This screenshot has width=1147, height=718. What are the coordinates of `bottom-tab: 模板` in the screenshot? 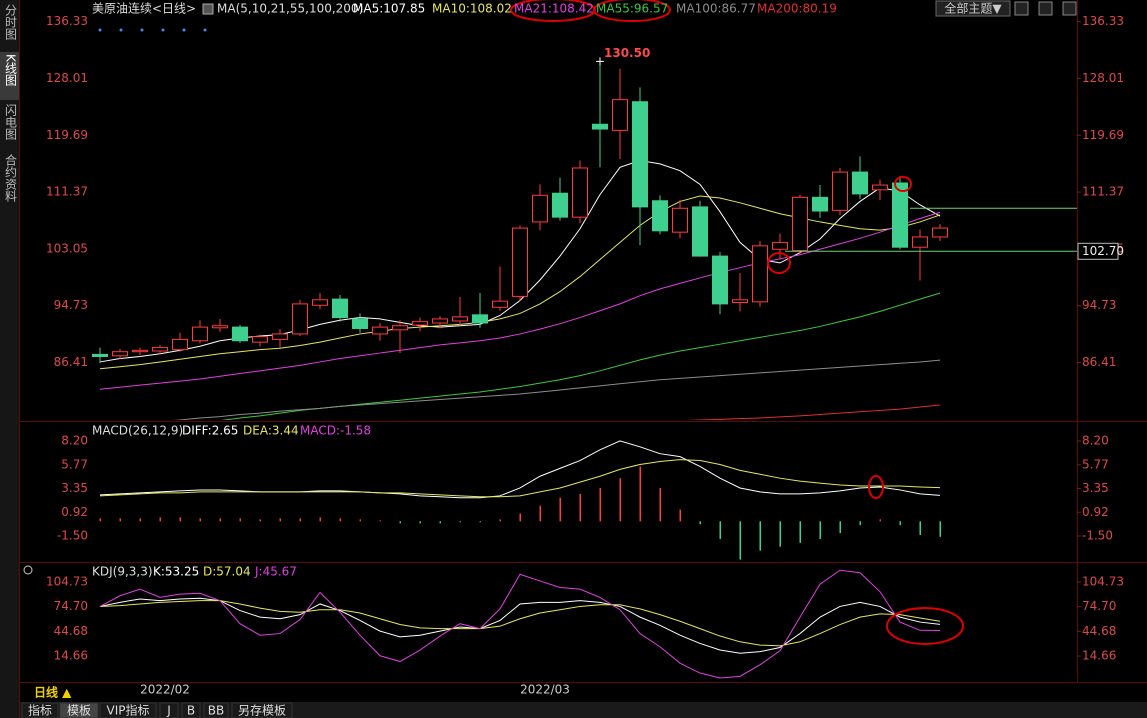 It's located at (79, 711).